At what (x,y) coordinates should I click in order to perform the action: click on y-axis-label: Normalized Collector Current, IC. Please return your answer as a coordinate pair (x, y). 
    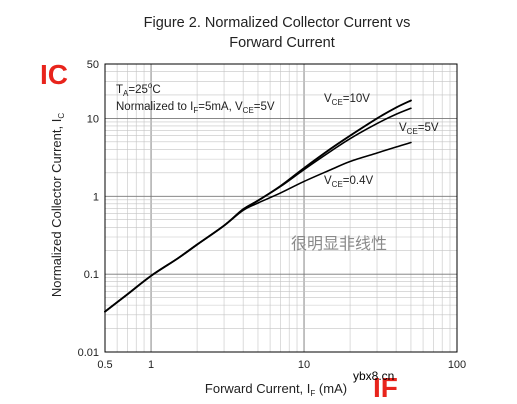
    Looking at the image, I should click on (57, 205).